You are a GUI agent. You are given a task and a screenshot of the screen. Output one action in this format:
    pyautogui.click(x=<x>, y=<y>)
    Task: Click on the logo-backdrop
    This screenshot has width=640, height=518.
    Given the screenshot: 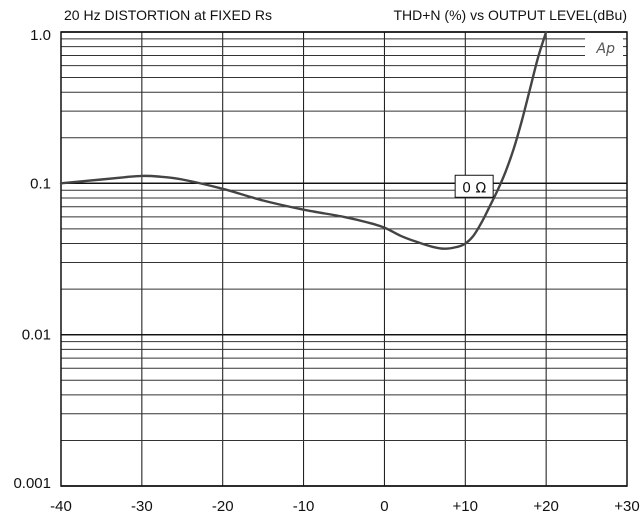 What is the action you would take?
    pyautogui.click(x=604, y=47)
    